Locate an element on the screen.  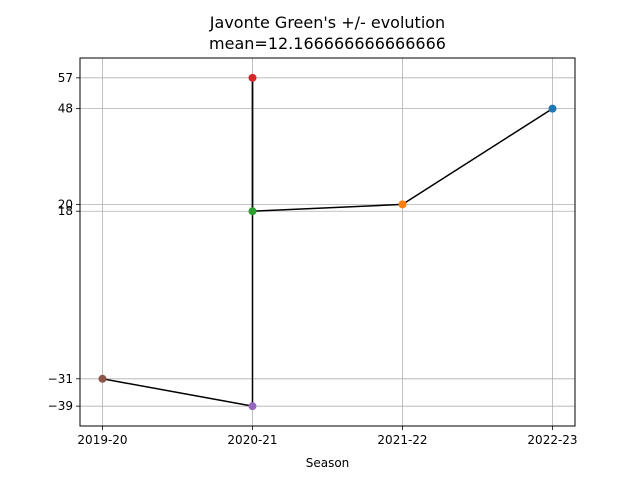
y-tick-label: 20 is located at coordinates (65, 204).